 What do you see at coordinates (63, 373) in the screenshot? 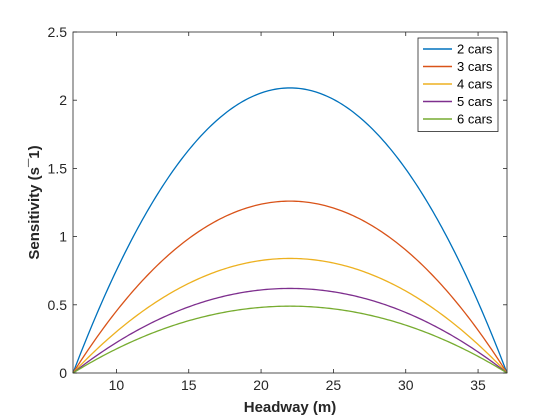
I see `y-tick-label: 0` at bounding box center [63, 373].